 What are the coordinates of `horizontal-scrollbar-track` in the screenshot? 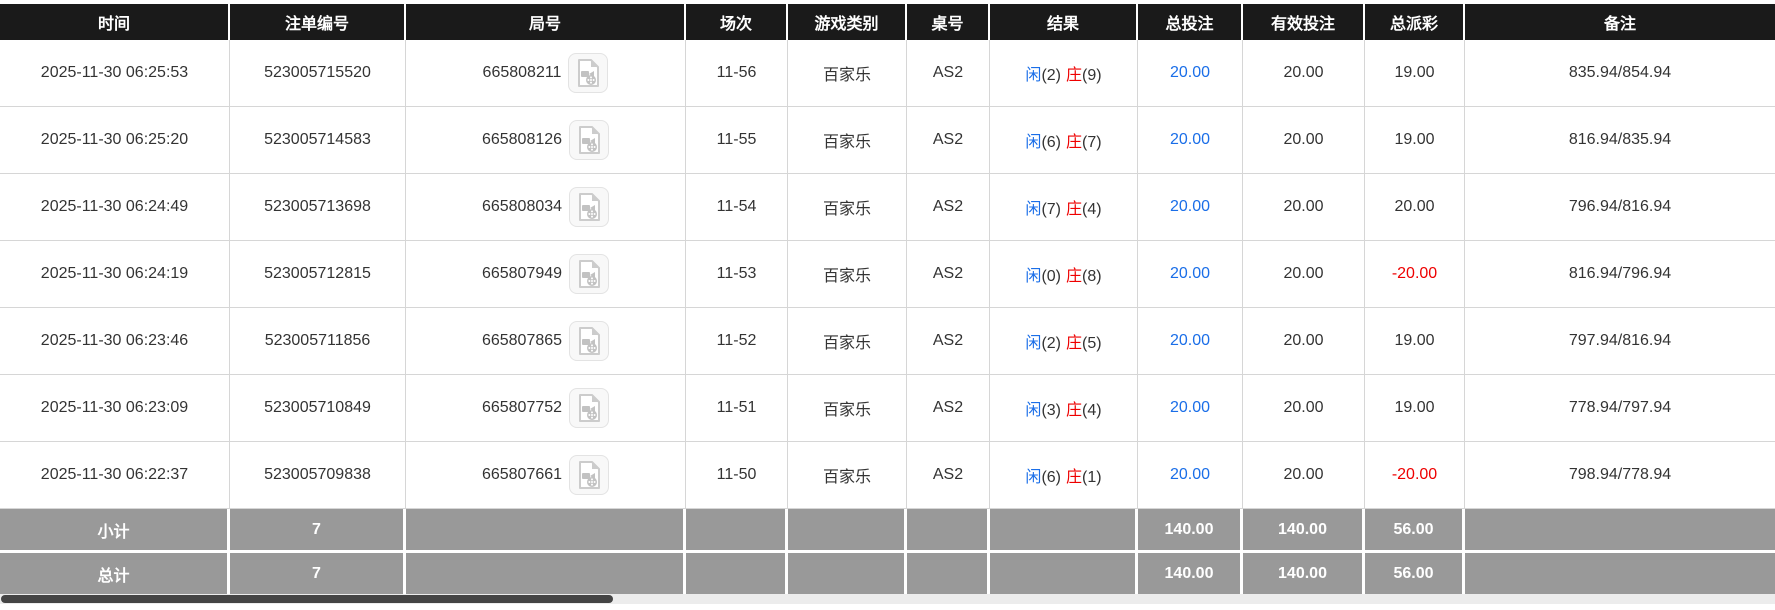 It's located at (887, 599).